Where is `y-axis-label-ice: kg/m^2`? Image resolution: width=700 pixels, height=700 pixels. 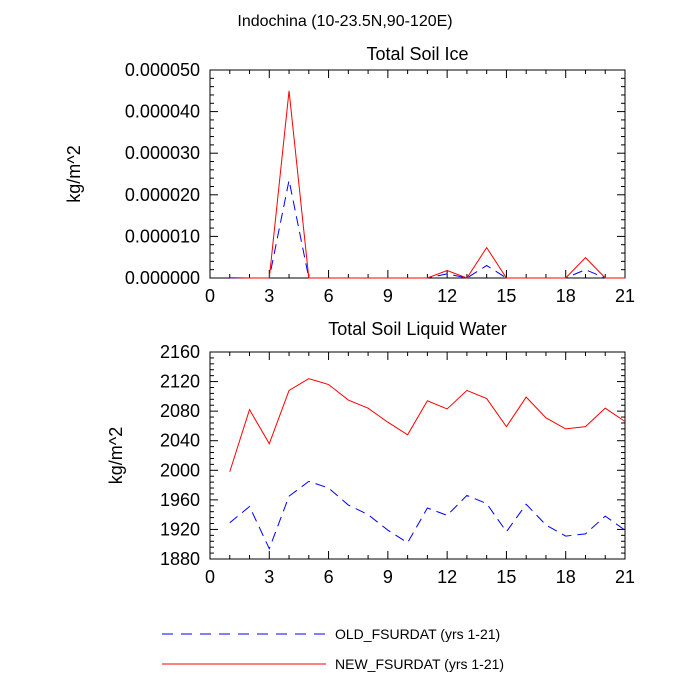 y-axis-label-ice: kg/m^2 is located at coordinates (74, 173).